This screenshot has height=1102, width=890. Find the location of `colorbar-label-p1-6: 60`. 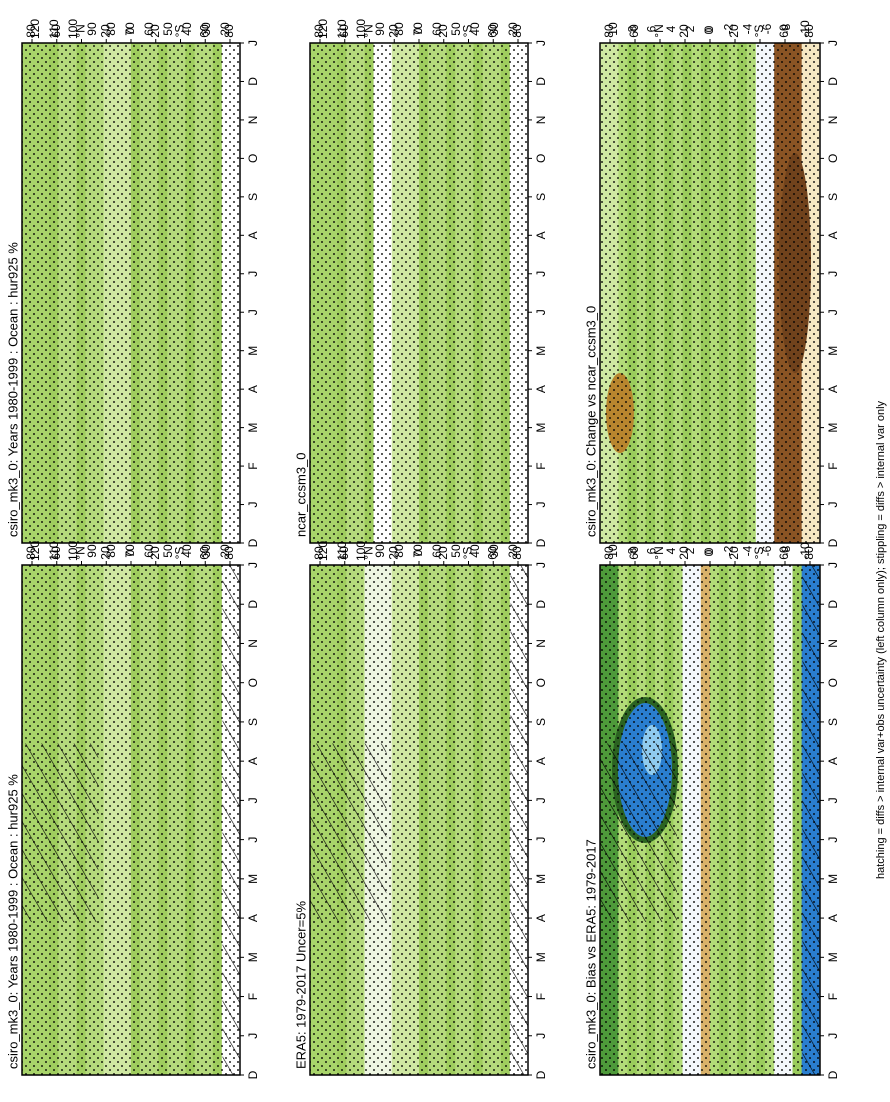

colorbar-label-p1-6: 60 is located at coordinates (149, 551).